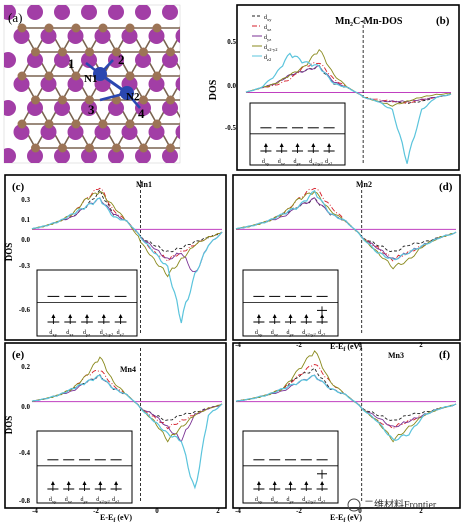 This screenshot has height=524, width=465. What do you see at coordinates (231, 86) in the screenshot?
I see `y-tick-label: 0.0` at bounding box center [231, 86].